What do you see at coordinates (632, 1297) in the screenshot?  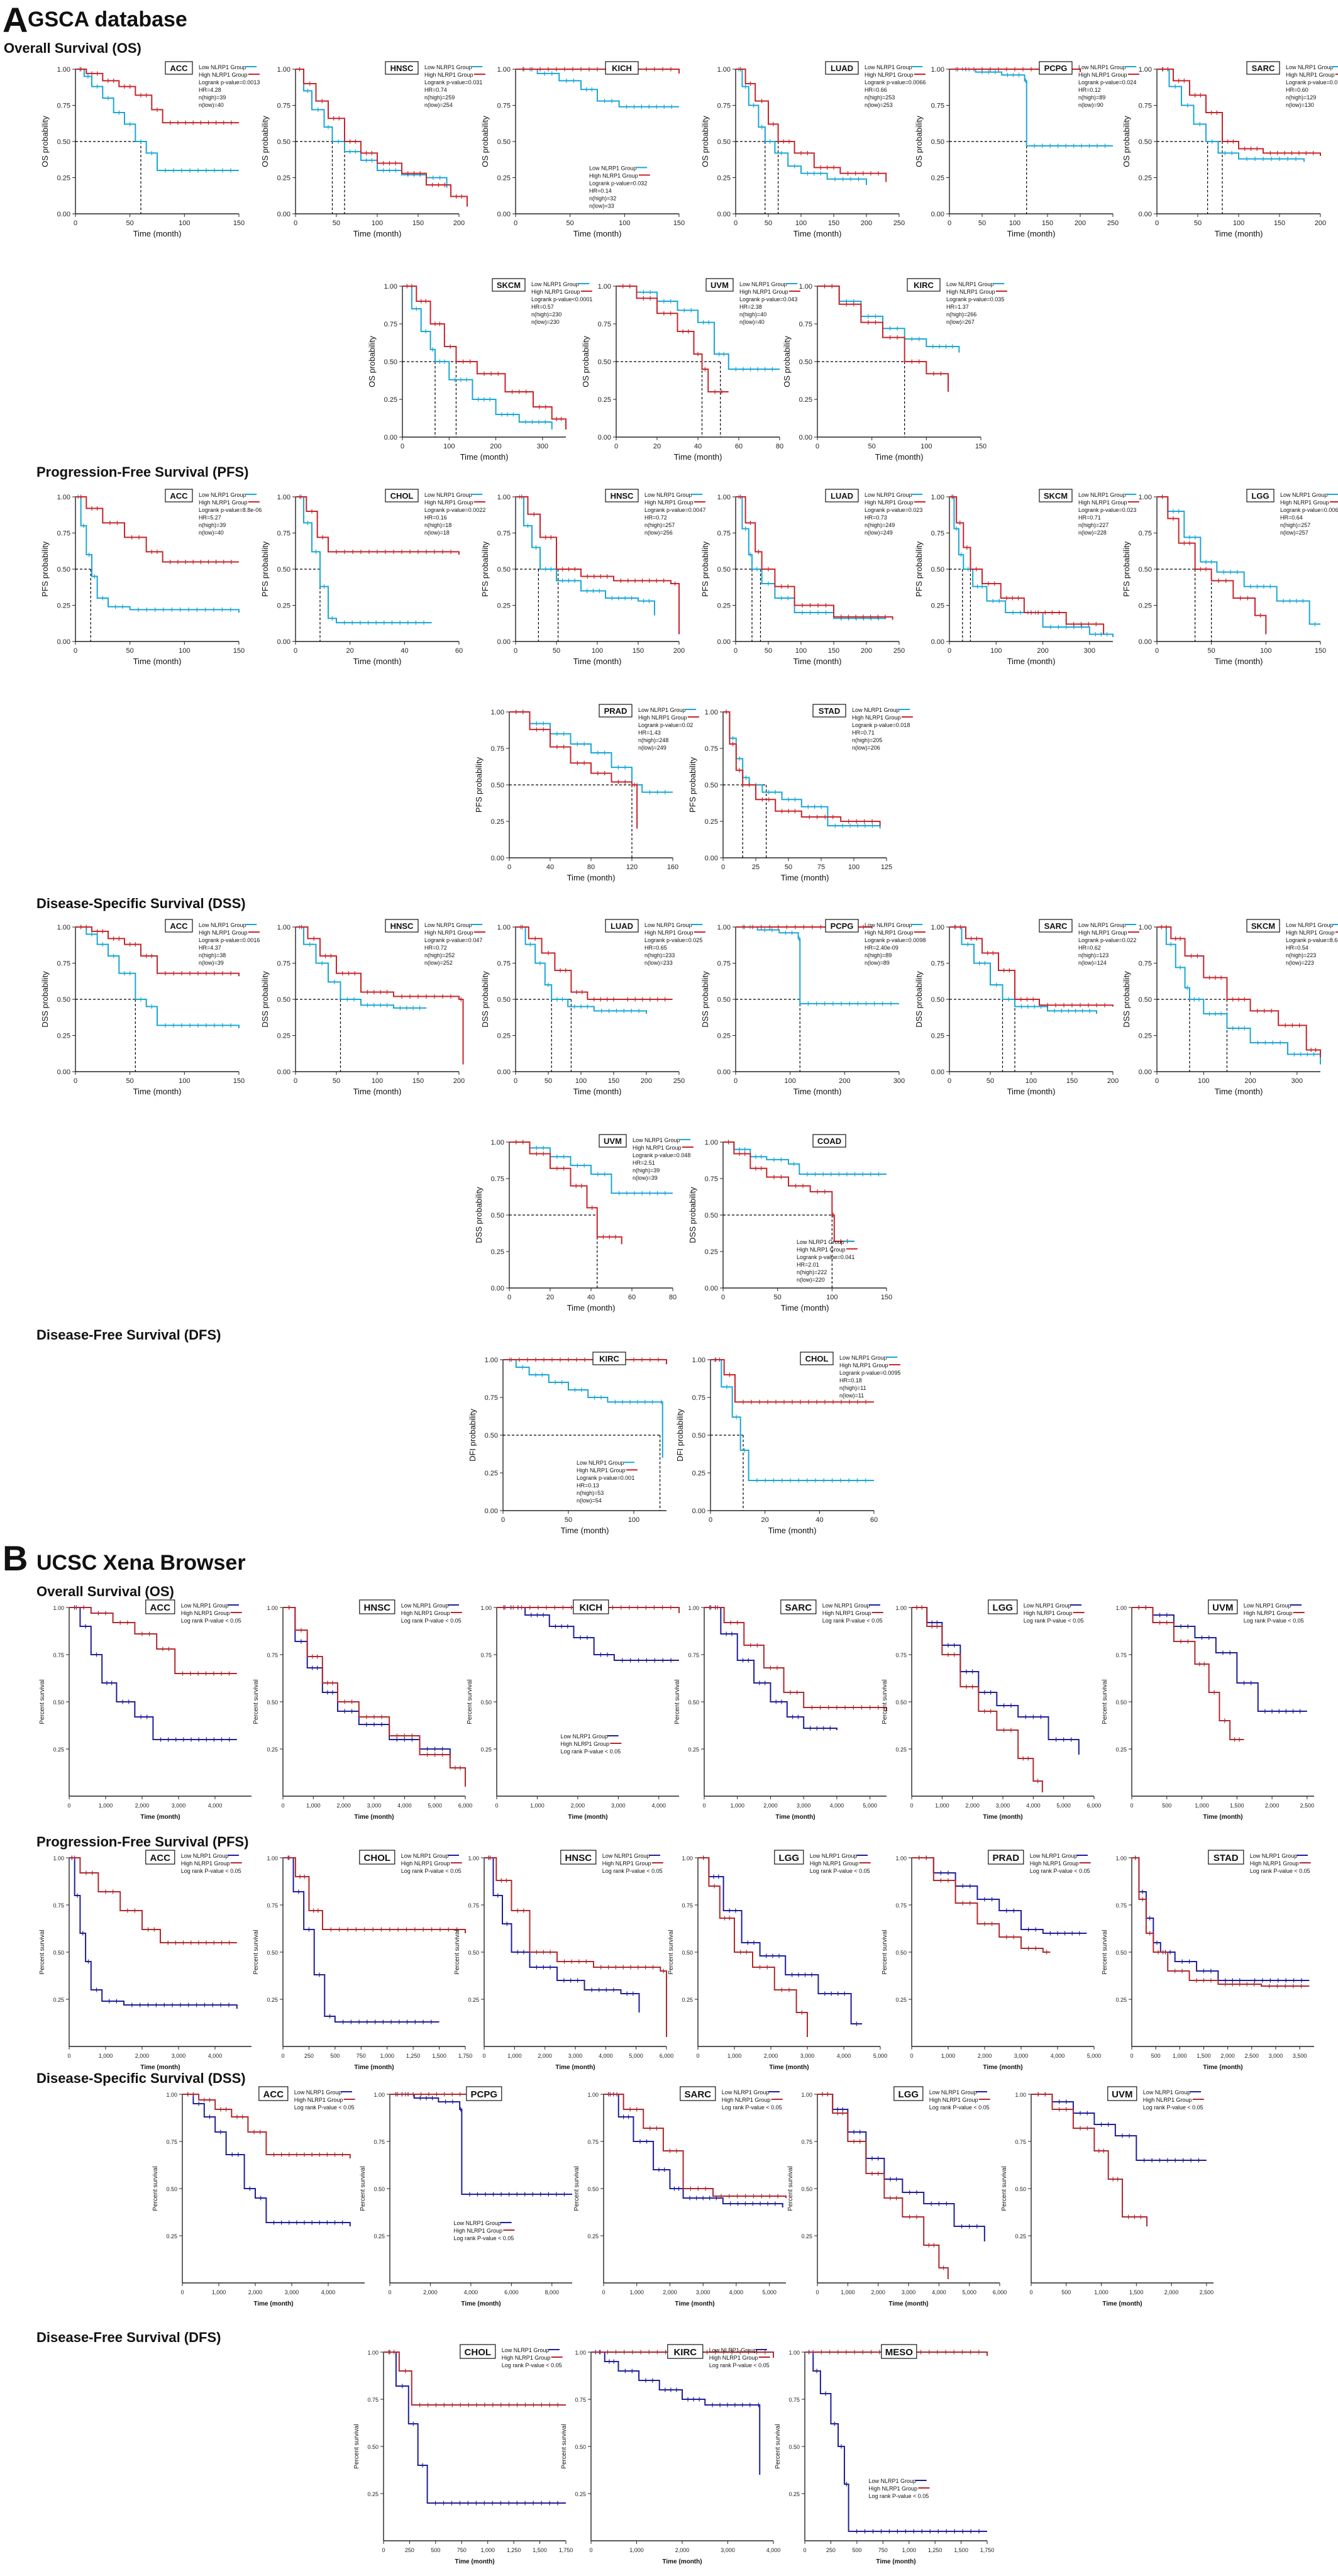 I see `x-tick-label: 60` at bounding box center [632, 1297].